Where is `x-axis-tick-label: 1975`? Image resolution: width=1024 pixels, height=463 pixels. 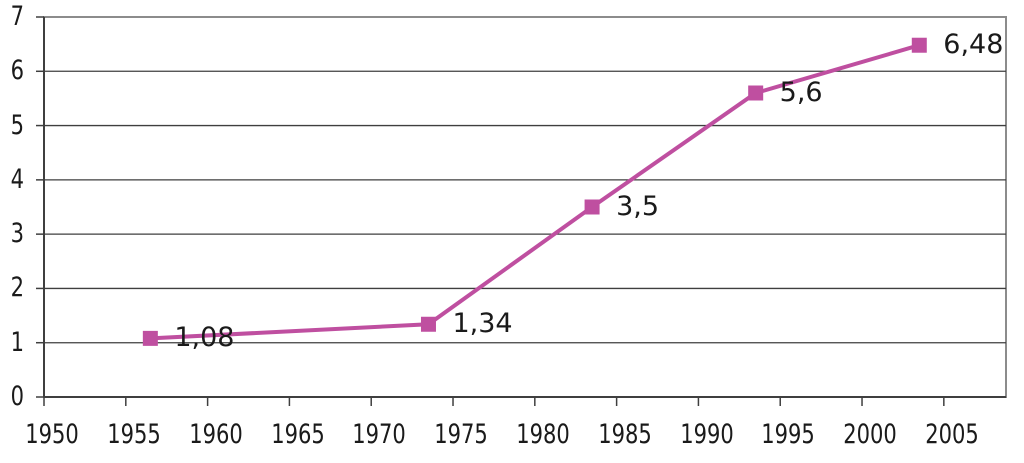 x-axis-tick-label: 1975 is located at coordinates (461, 434).